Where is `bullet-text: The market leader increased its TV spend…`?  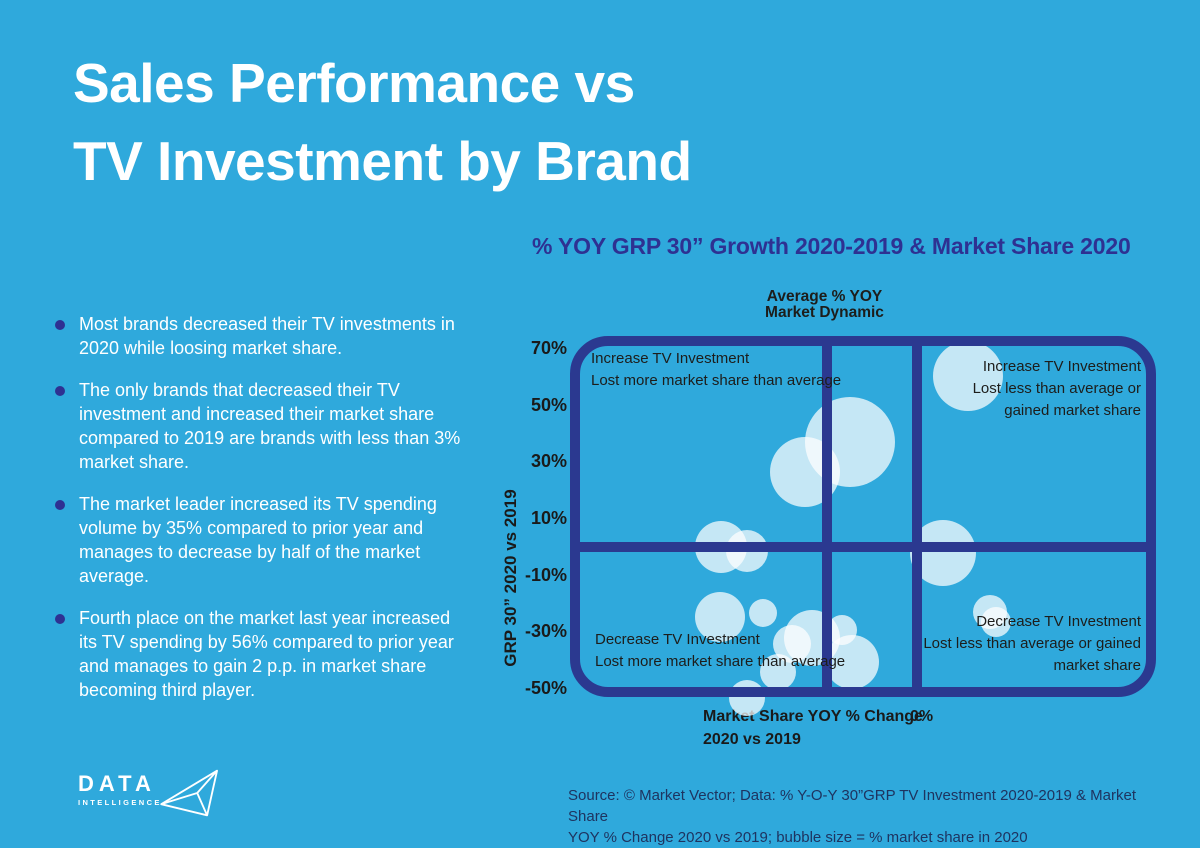
bullet-text: The market leader increased its TV spend… is located at coordinates (258, 540).